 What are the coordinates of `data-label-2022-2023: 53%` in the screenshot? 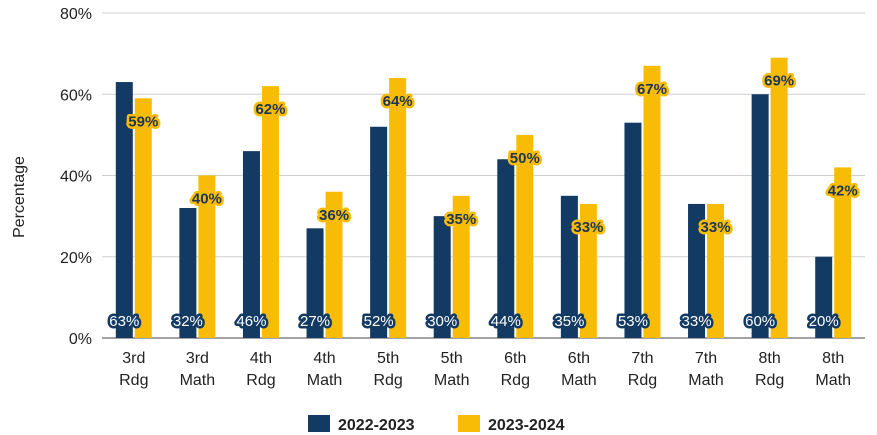 It's located at (633, 321).